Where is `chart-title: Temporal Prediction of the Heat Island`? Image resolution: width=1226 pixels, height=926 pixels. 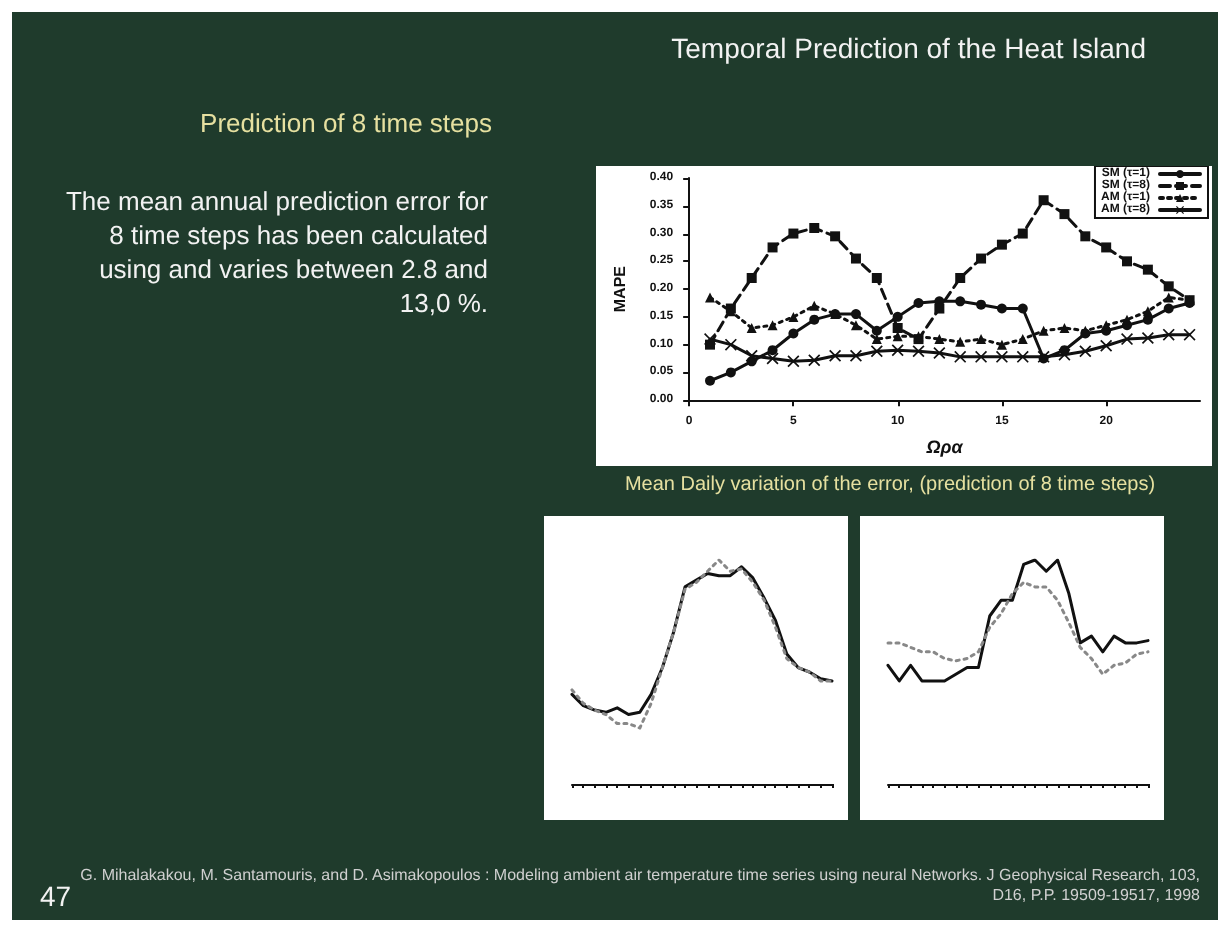 chart-title: Temporal Prediction of the Heat Island is located at coordinates (908, 48).